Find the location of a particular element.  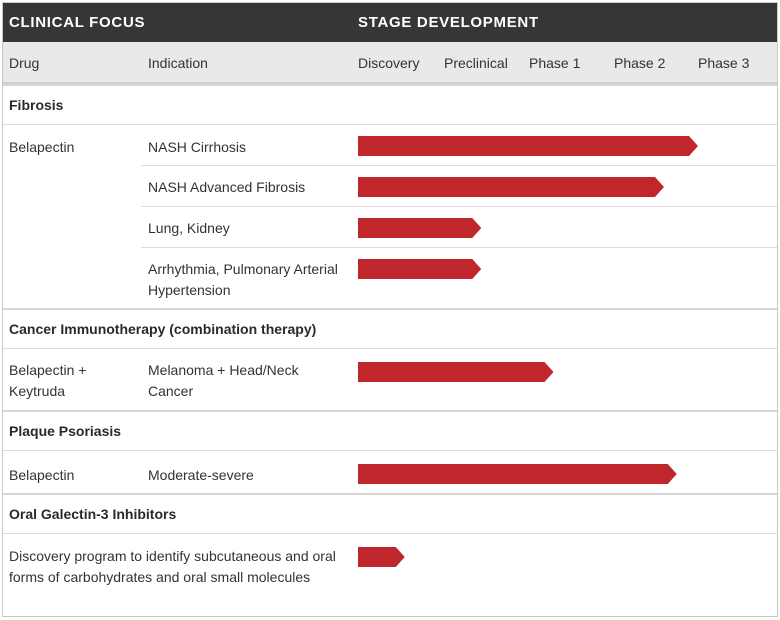

stage-development-title: STAGE DEVELOPMENT is located at coordinates (448, 22).